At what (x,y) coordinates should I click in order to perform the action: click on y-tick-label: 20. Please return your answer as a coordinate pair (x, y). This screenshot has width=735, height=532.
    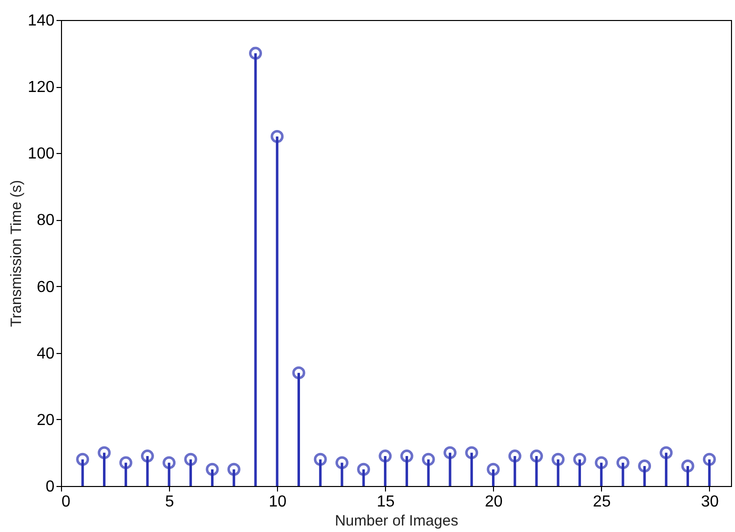
    Looking at the image, I should click on (45, 420).